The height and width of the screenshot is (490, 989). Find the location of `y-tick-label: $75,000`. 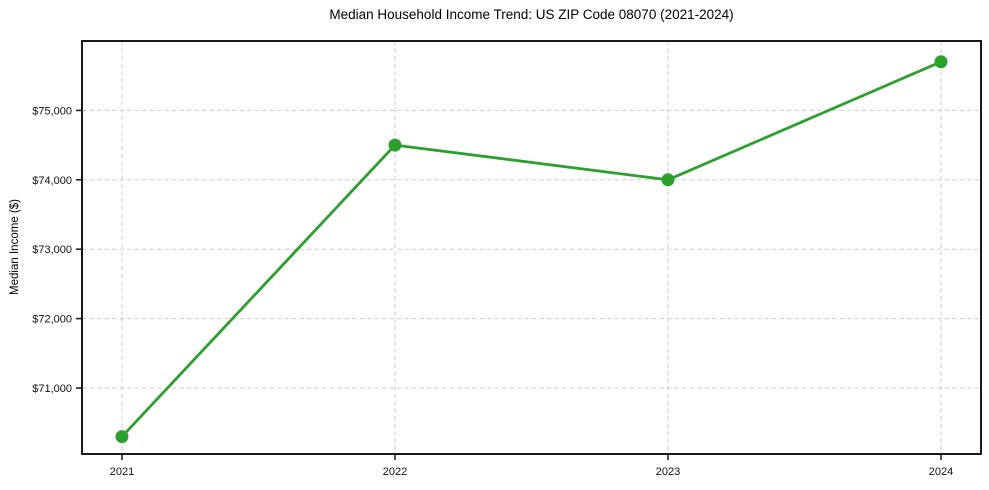

y-tick-label: $75,000 is located at coordinates (52, 111).